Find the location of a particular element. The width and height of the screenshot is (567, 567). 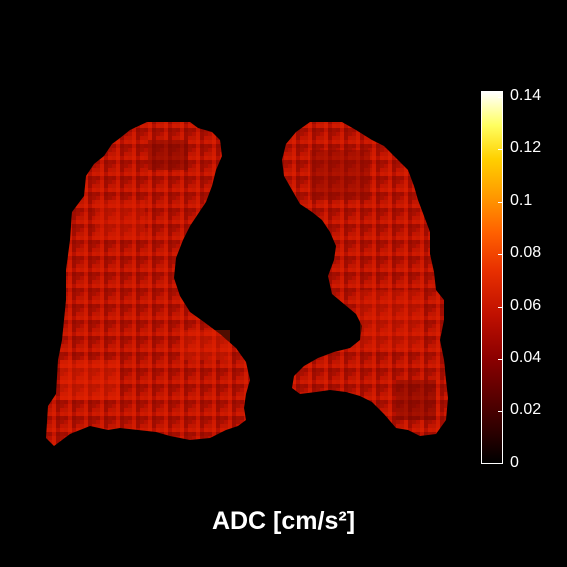

colorbar is located at coordinates (492, 277).